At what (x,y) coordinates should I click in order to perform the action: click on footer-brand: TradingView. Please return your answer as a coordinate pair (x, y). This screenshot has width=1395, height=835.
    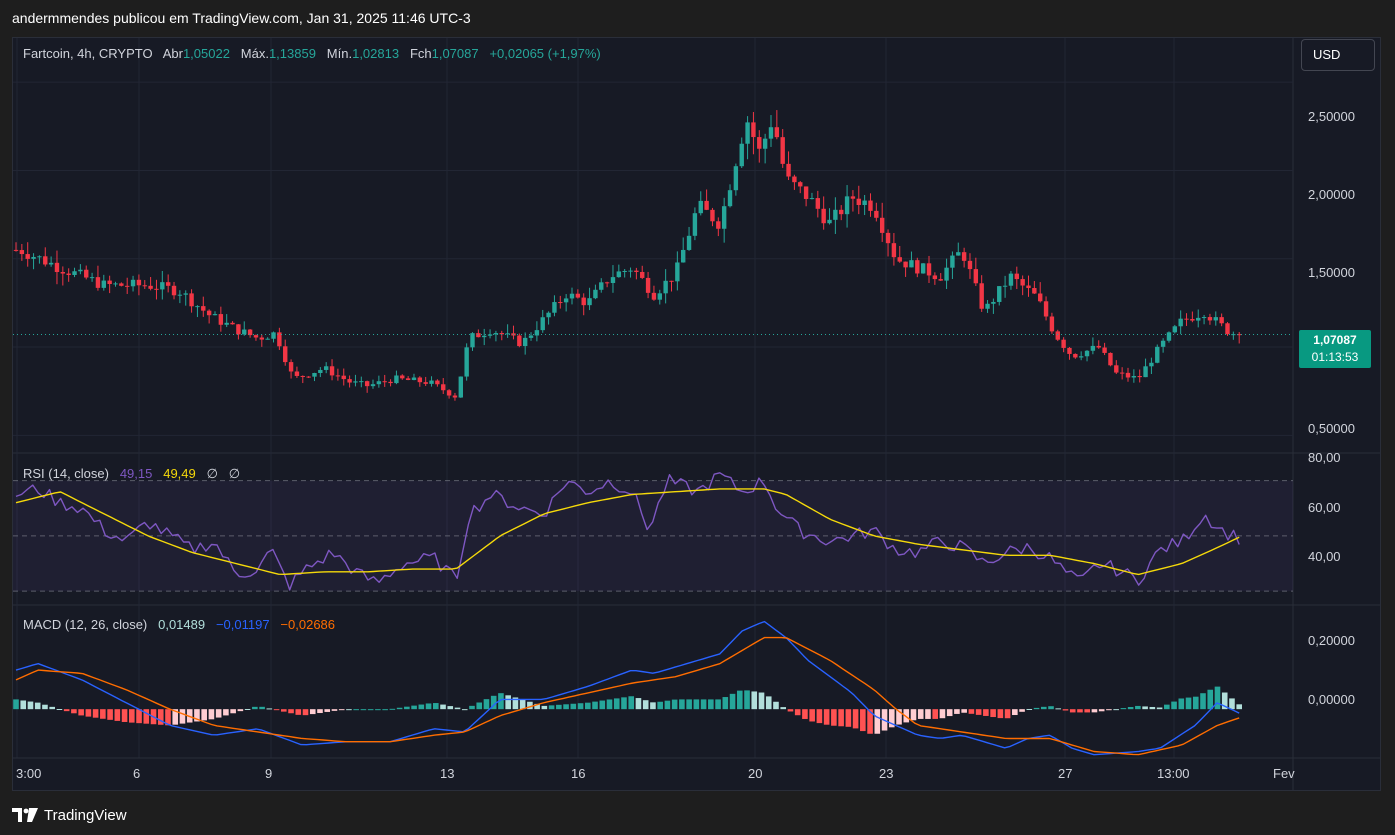
    Looking at the image, I should click on (69, 815).